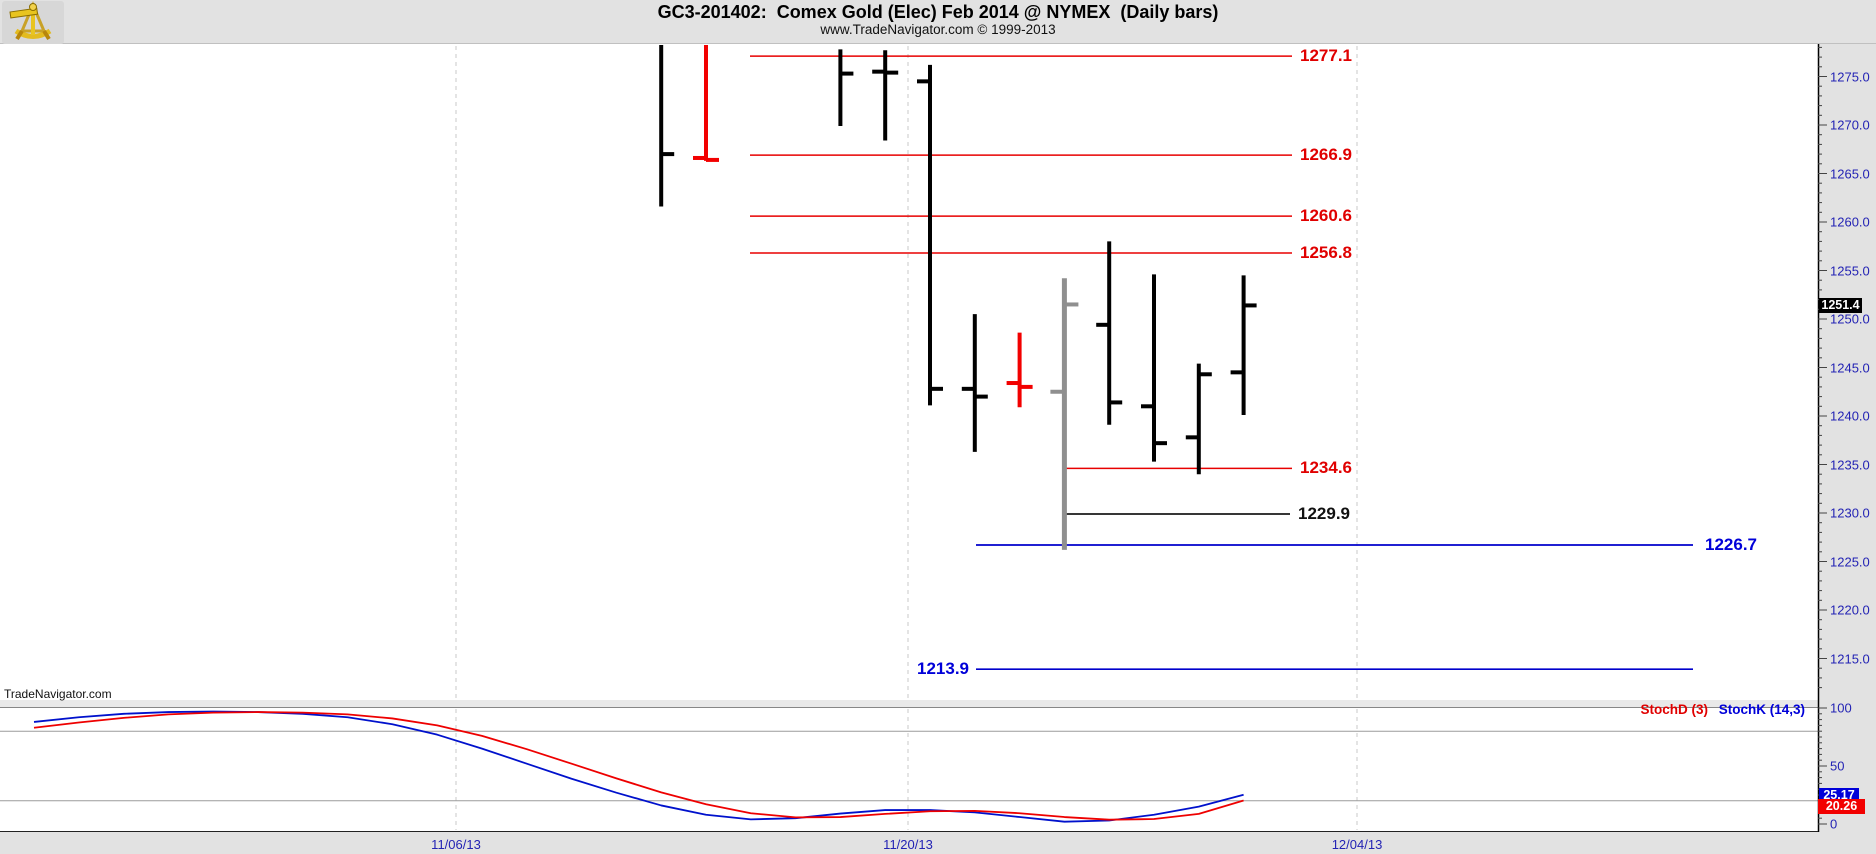 Image resolution: width=1876 pixels, height=854 pixels. I want to click on trade-navigator-logo-icon, so click(33, 22).